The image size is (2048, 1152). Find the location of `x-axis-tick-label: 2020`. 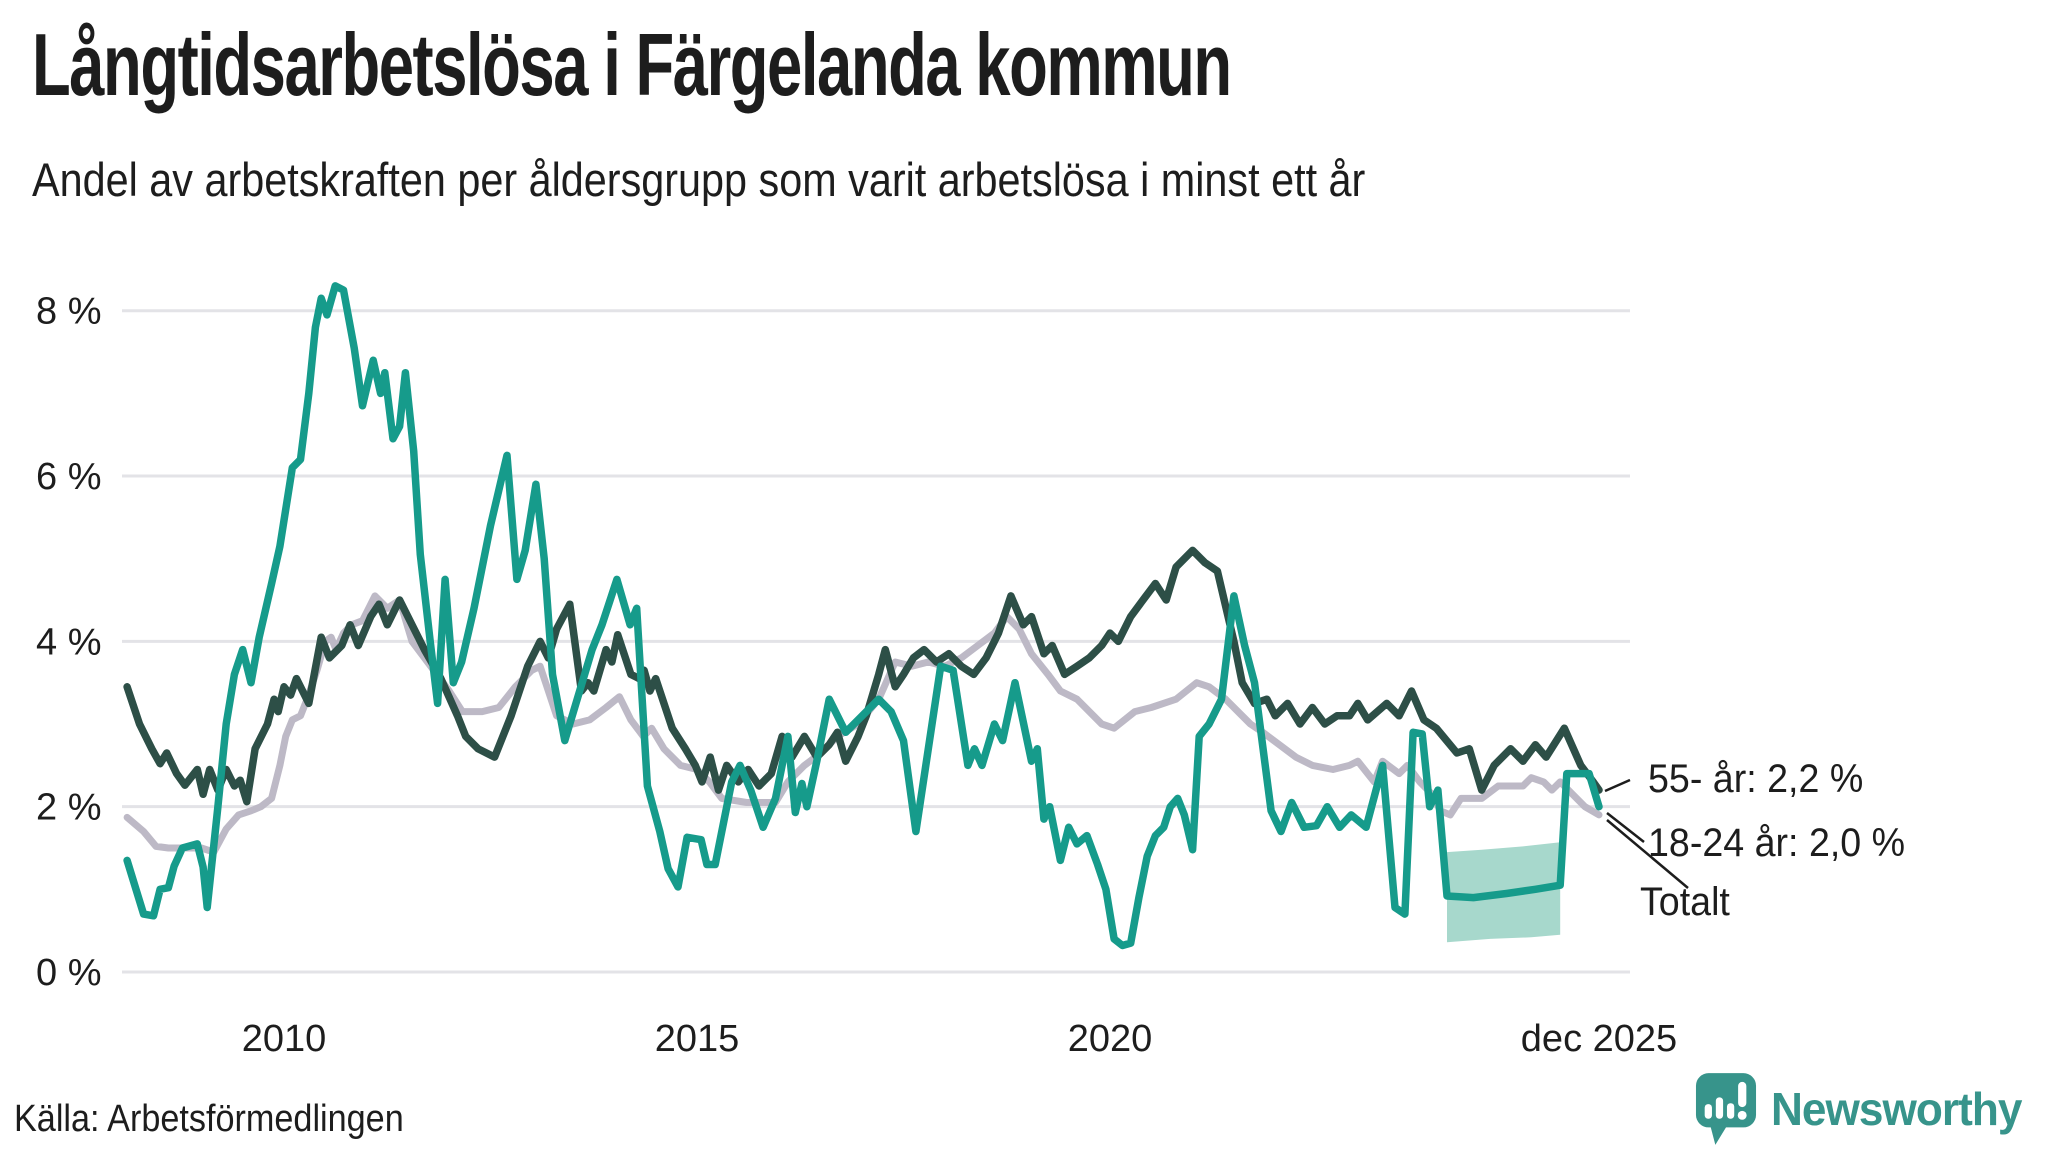

x-axis-tick-label: 2020 is located at coordinates (1110, 1039).